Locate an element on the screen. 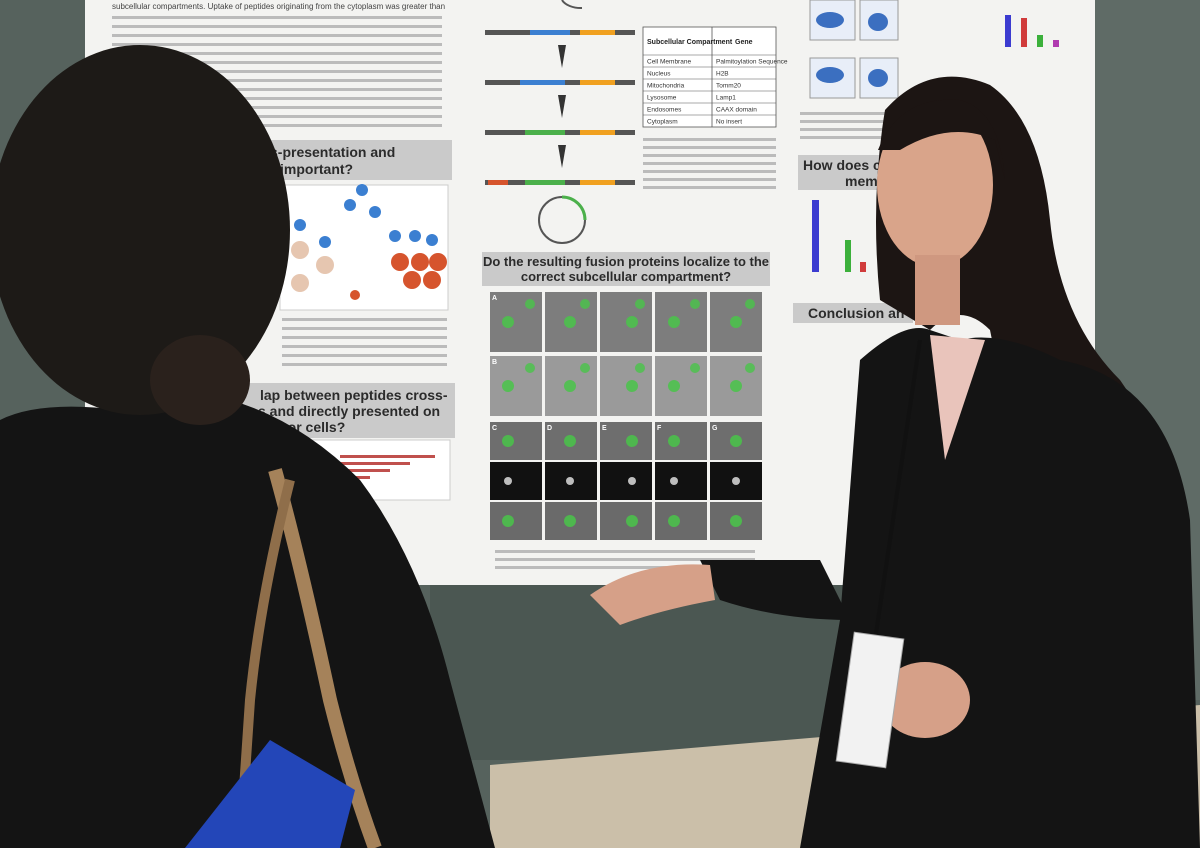 This screenshot has height=848, width=1200. heading: How does cros is located at coordinates (853, 165).